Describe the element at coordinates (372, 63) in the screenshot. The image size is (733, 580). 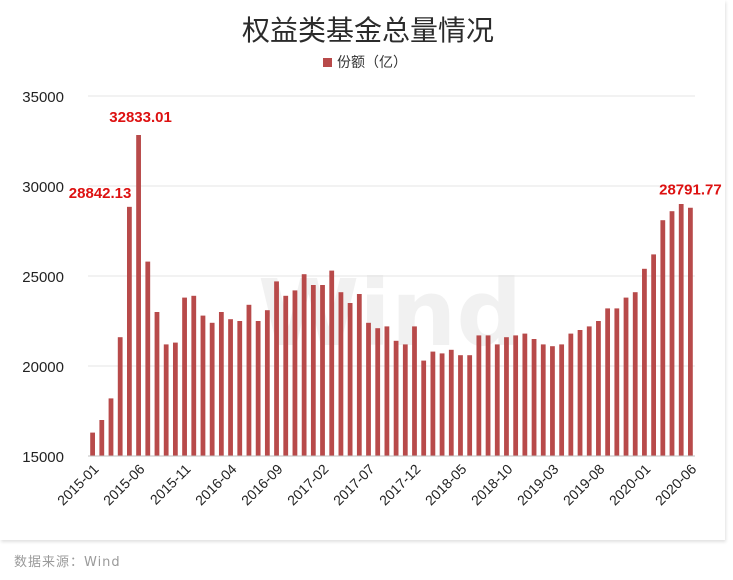
I see `legend-label: 份额（亿）` at that location.